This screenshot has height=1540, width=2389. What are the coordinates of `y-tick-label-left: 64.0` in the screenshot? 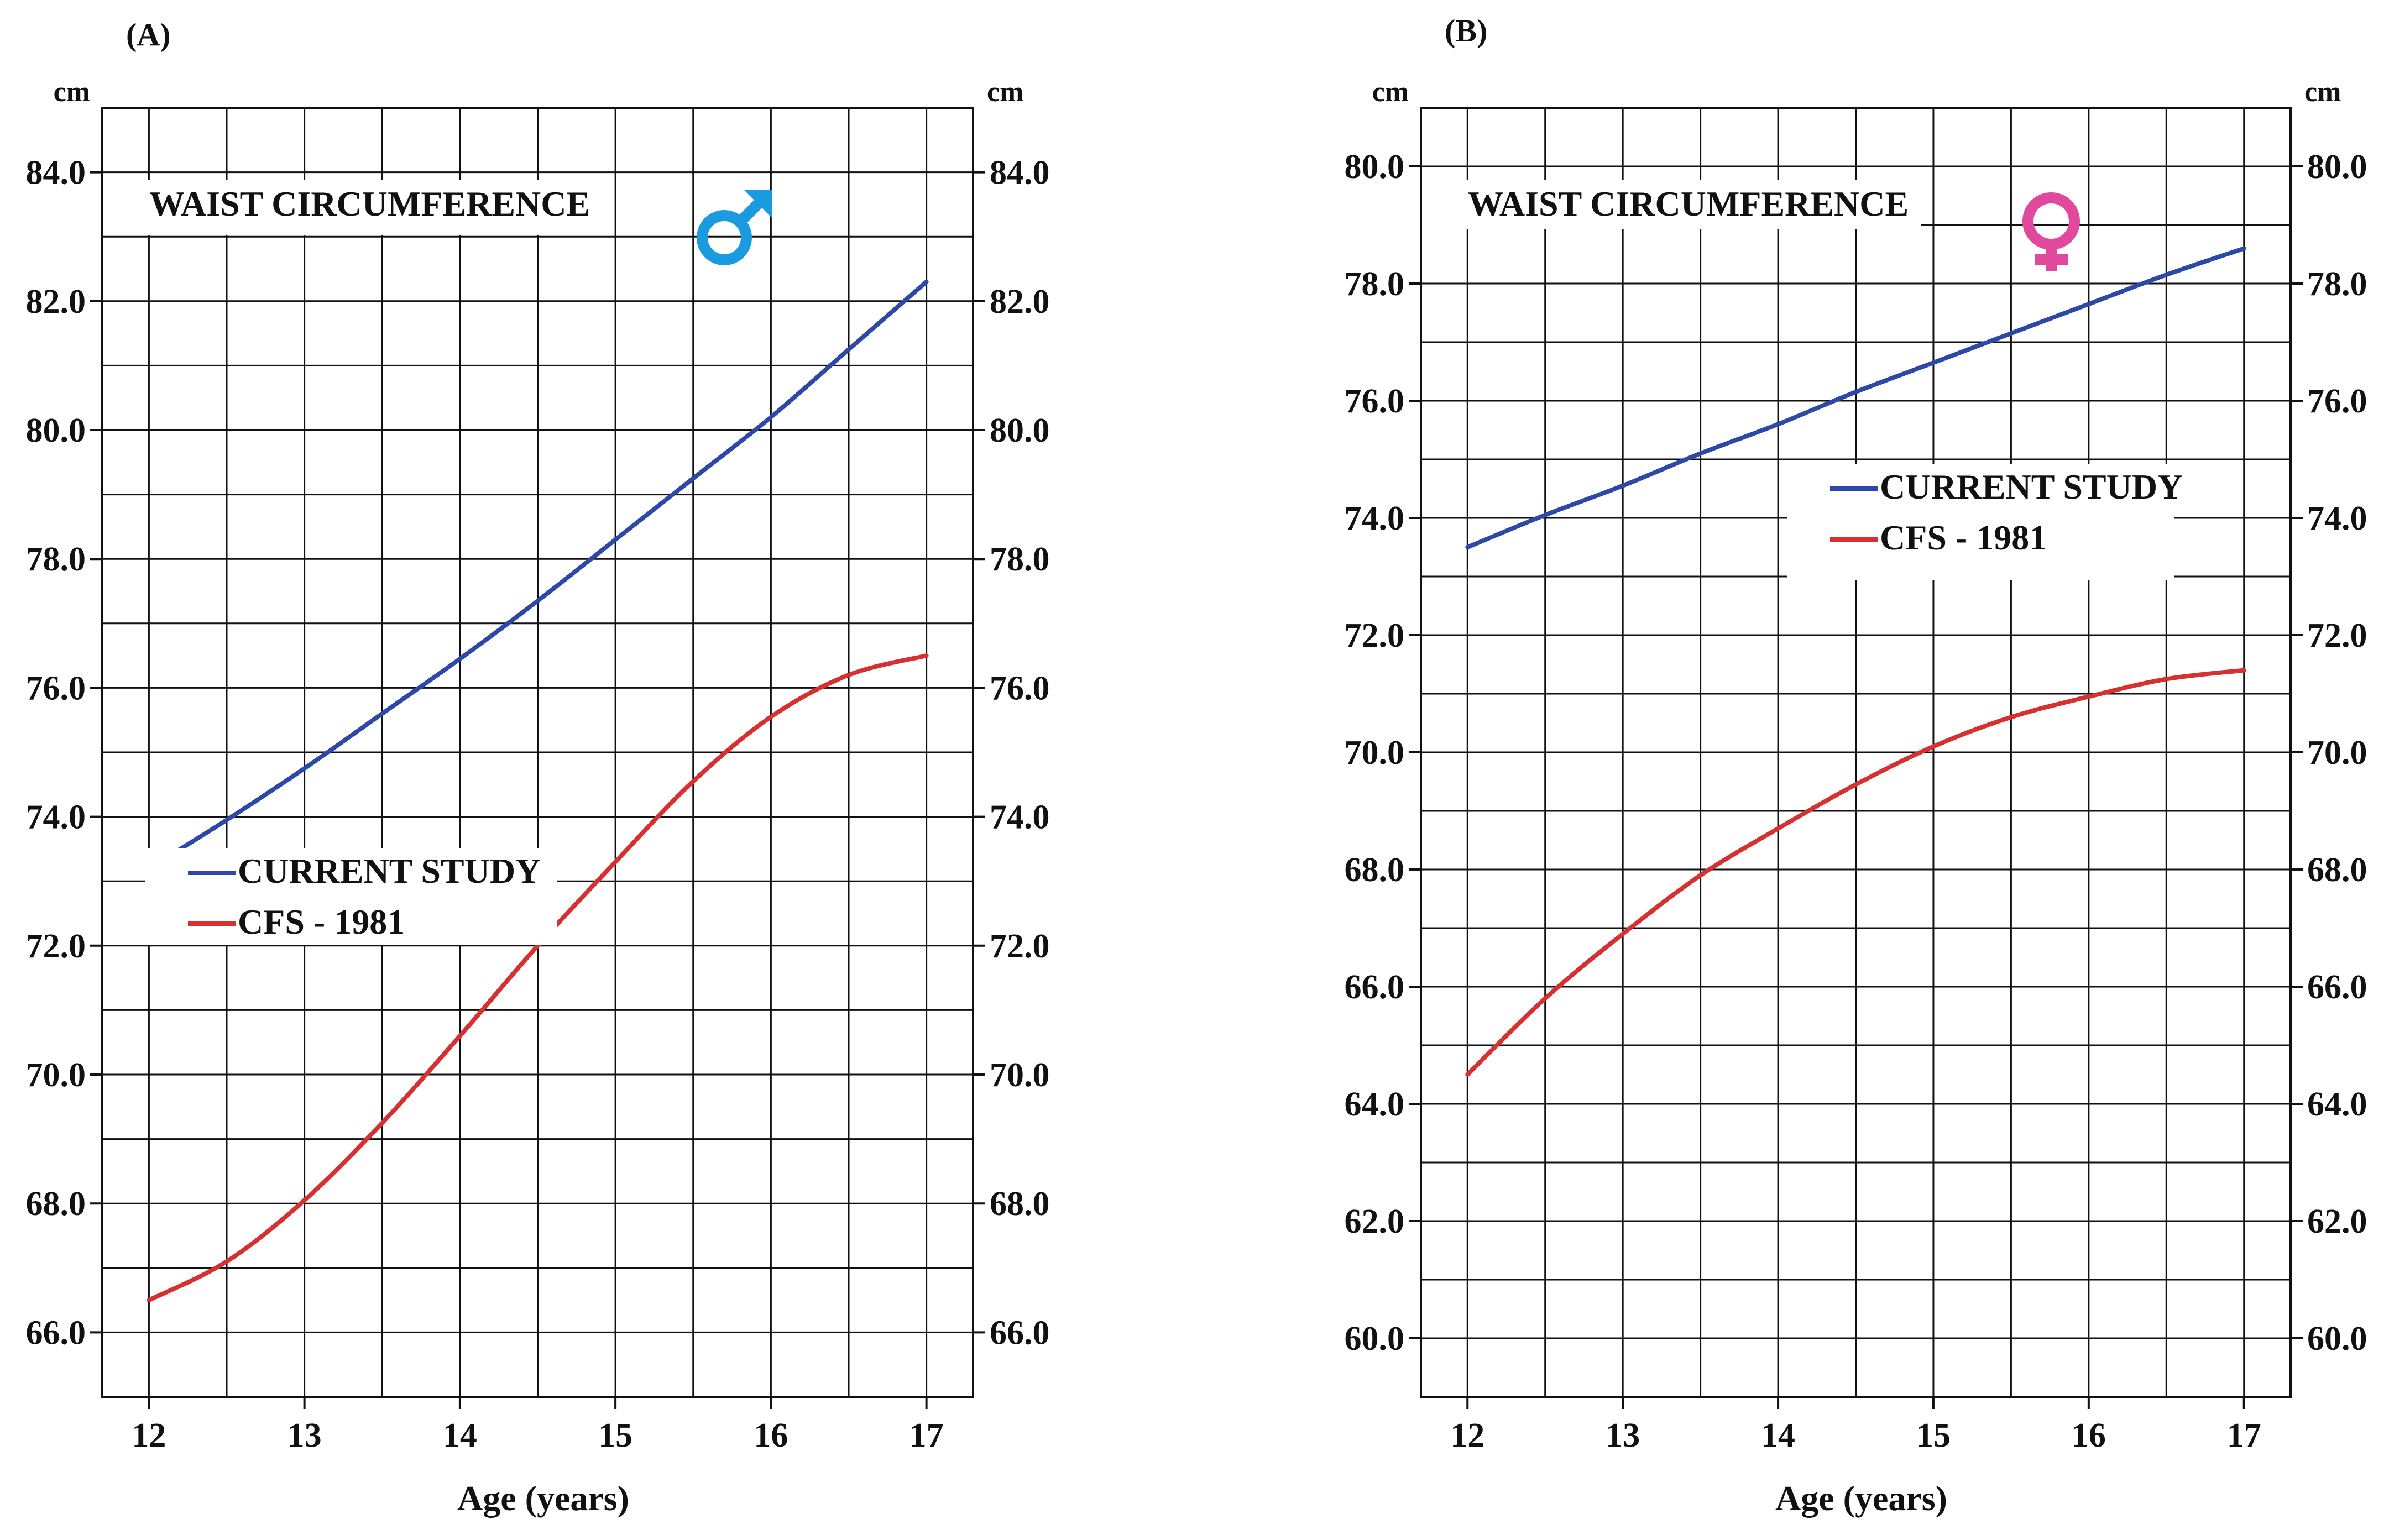 It's located at (1375, 1104).